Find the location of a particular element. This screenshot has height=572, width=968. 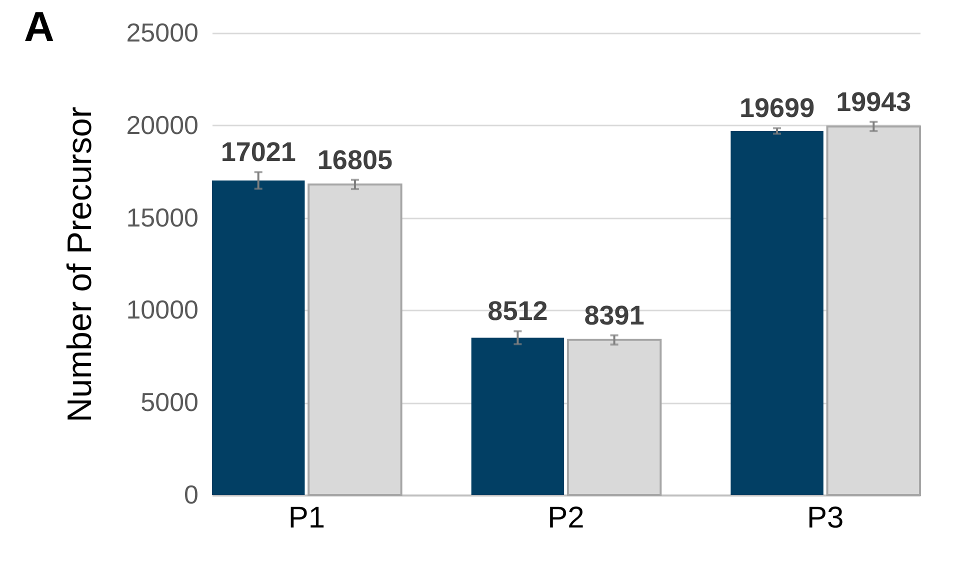

y-tick-label: 0 is located at coordinates (191, 495).